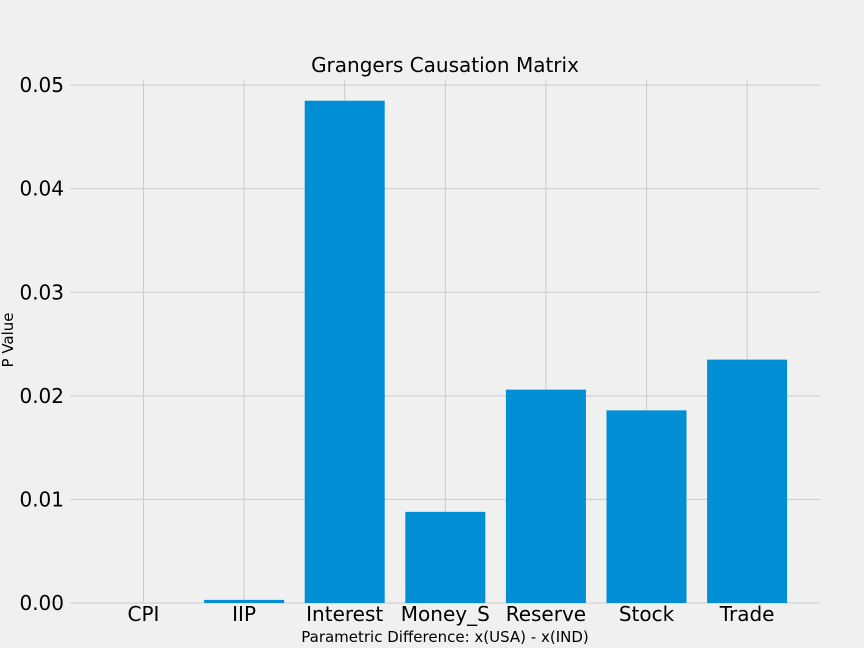  What do you see at coordinates (144, 614) in the screenshot?
I see `x-tick-label: CPI` at bounding box center [144, 614].